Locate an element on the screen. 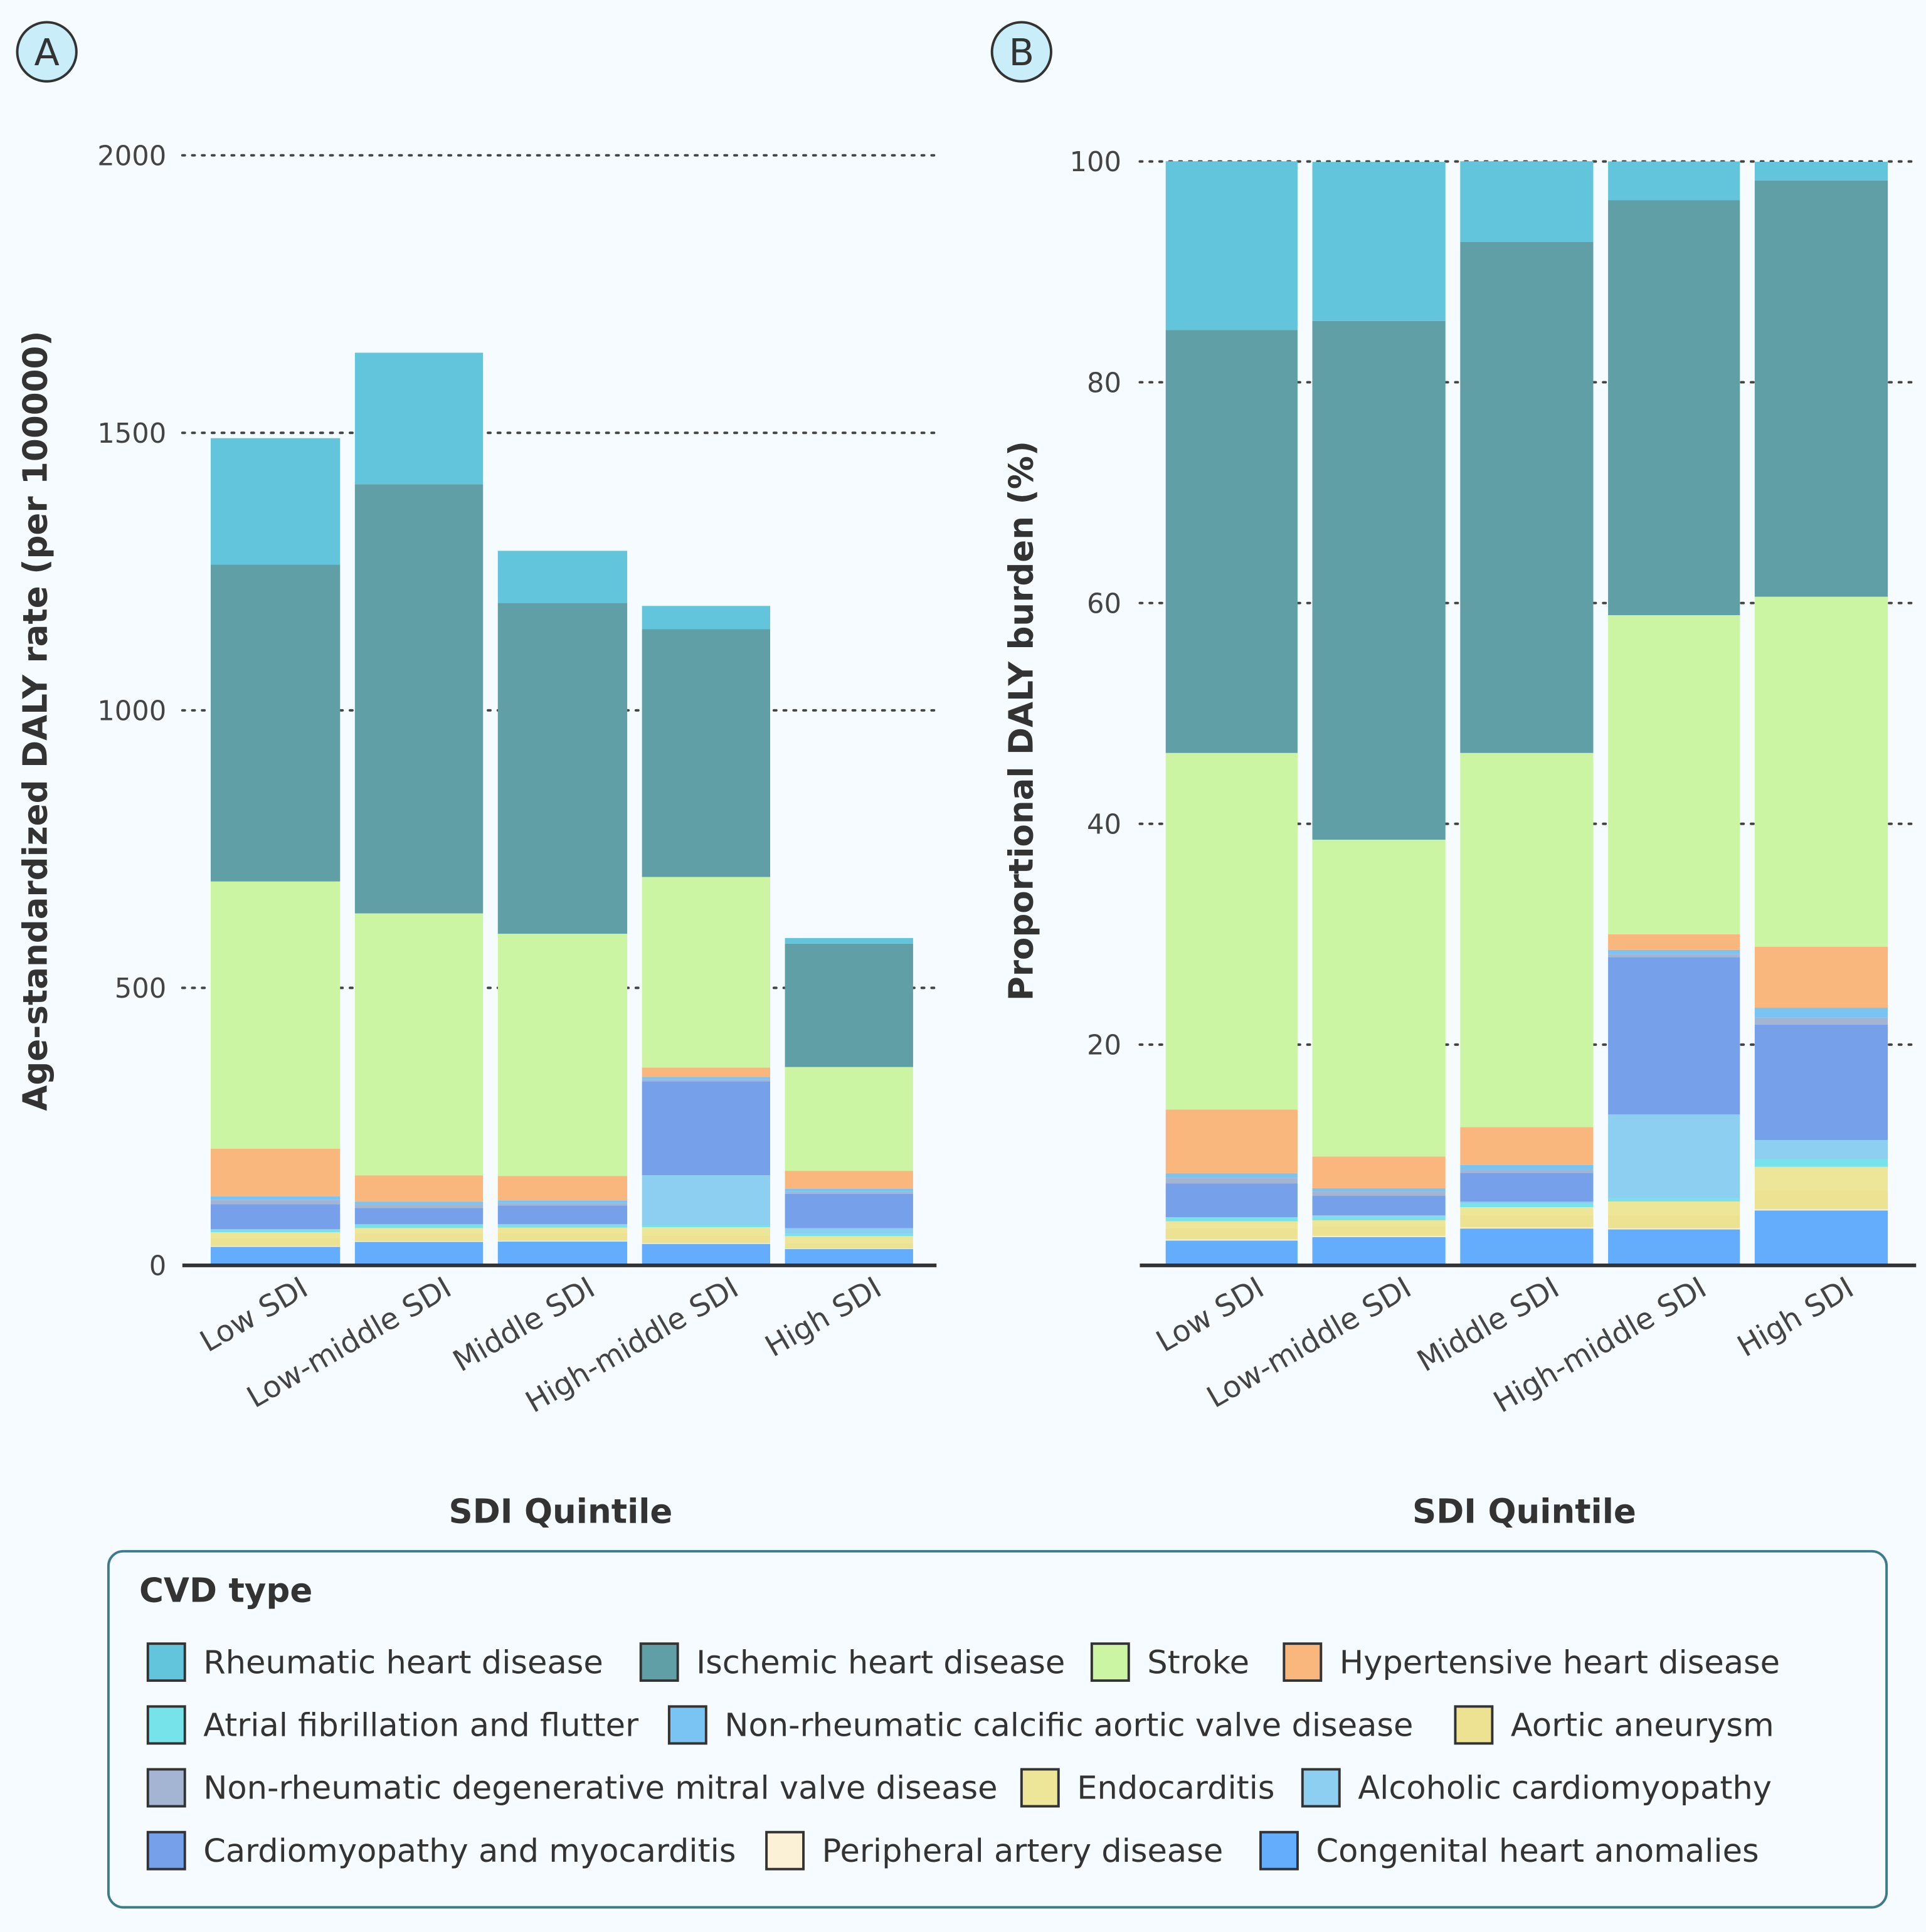 The image size is (1926, 1932). legend-item: Alcoholic cardiomyopathy is located at coordinates (1536, 1788).